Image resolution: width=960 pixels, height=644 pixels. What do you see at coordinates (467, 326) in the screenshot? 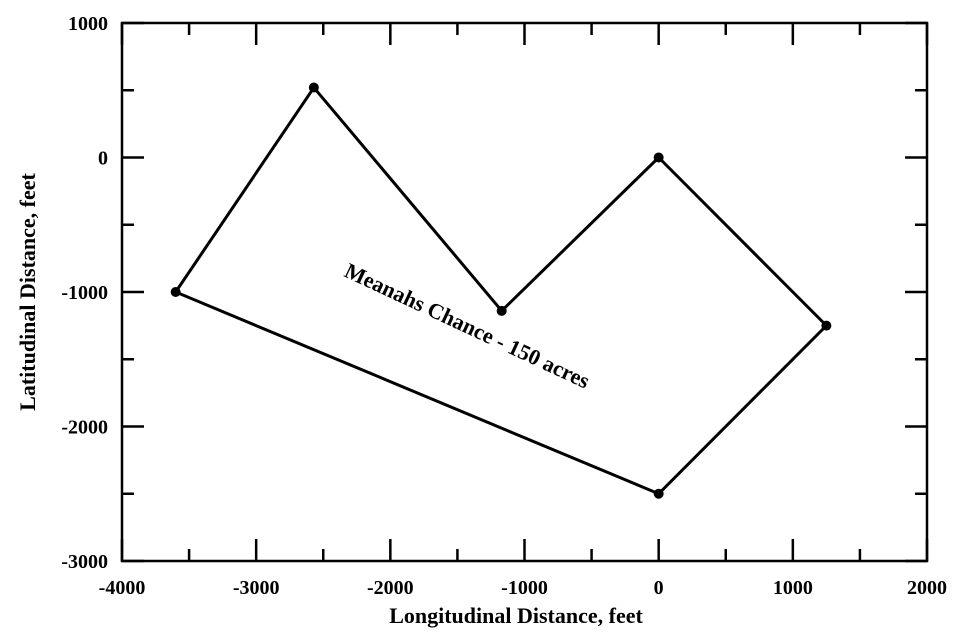
I see `parcel-annotation: Meanahs Chance - 150 acres` at bounding box center [467, 326].